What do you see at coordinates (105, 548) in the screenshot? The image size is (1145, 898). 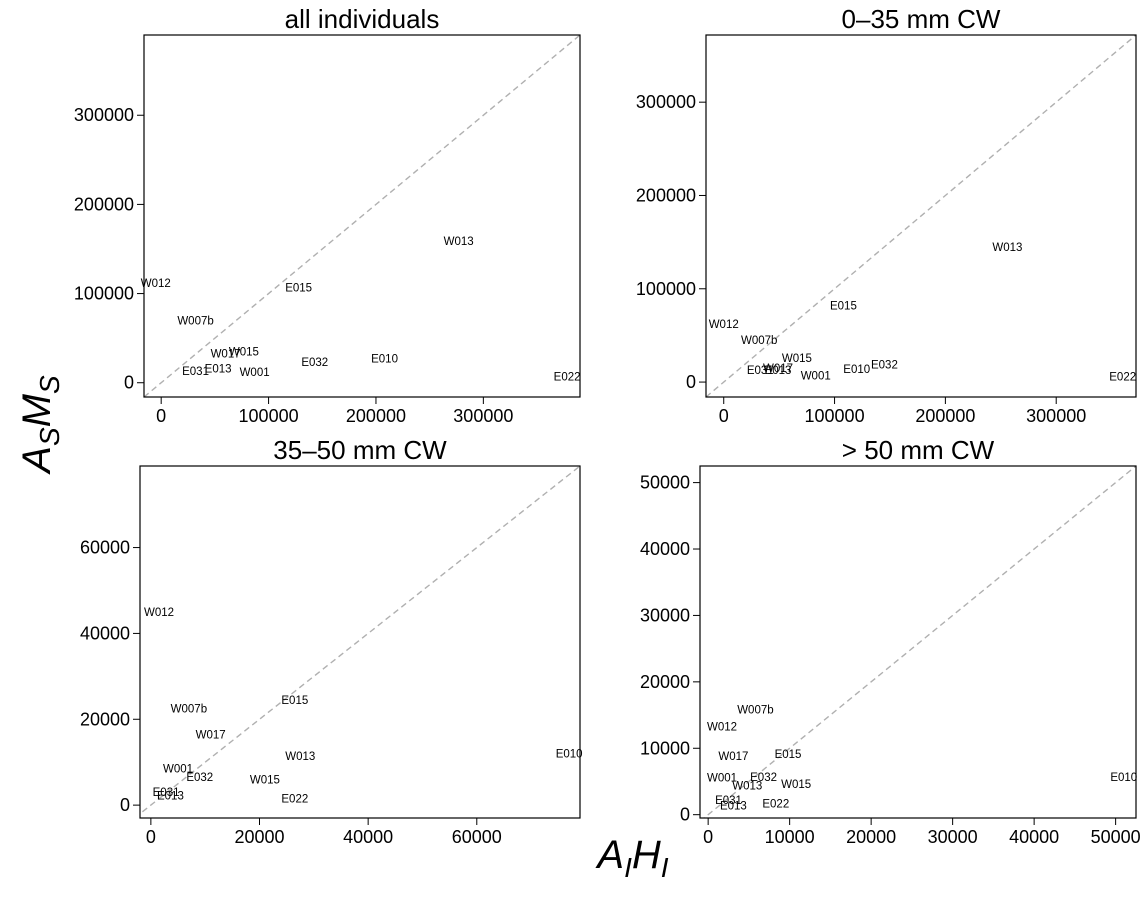 I see `y-tick-label: 60000` at bounding box center [105, 548].